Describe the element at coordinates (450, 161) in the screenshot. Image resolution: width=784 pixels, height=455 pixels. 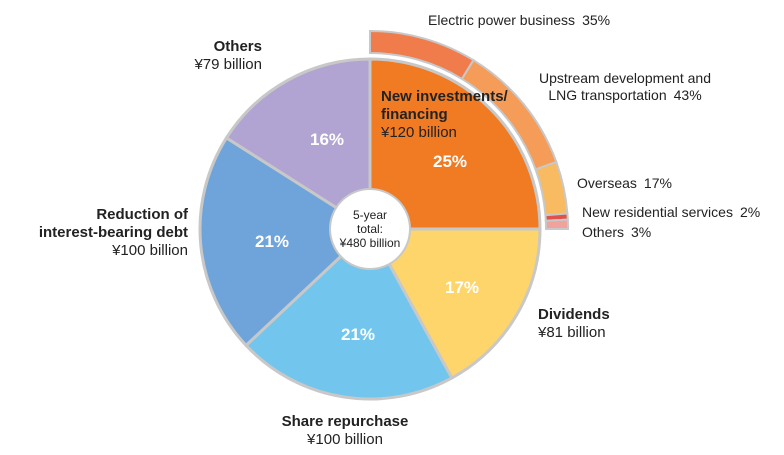
I see `percent-label: 25%` at that location.